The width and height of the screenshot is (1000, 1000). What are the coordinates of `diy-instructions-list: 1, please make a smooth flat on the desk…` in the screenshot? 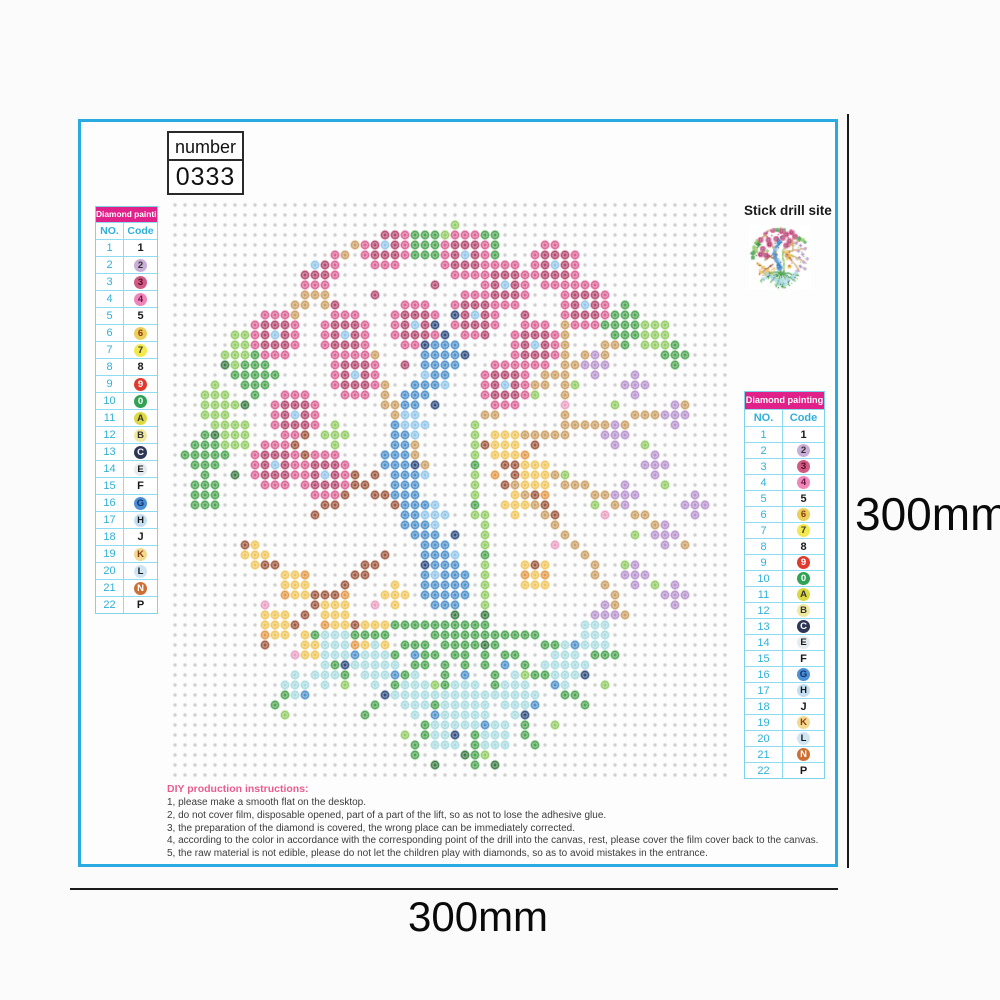 It's located at (503, 829).